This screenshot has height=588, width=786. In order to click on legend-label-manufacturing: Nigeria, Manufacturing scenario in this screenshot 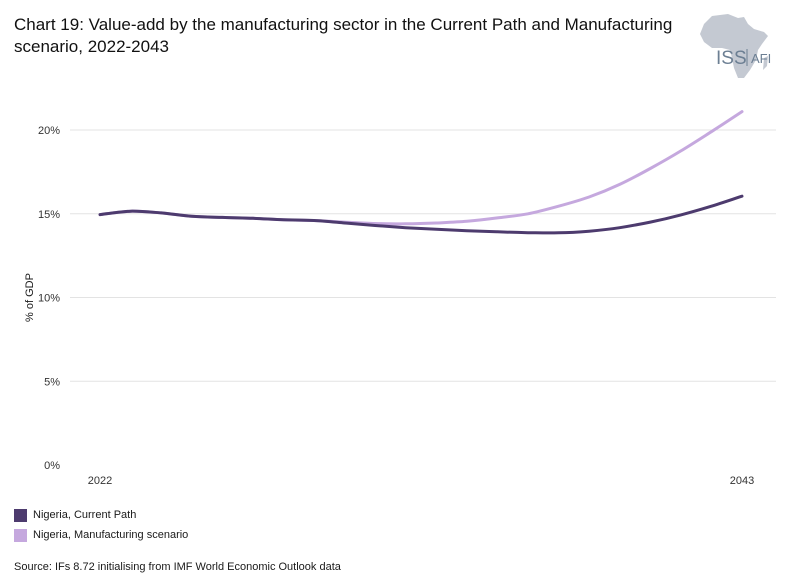, I will do `click(111, 535)`.